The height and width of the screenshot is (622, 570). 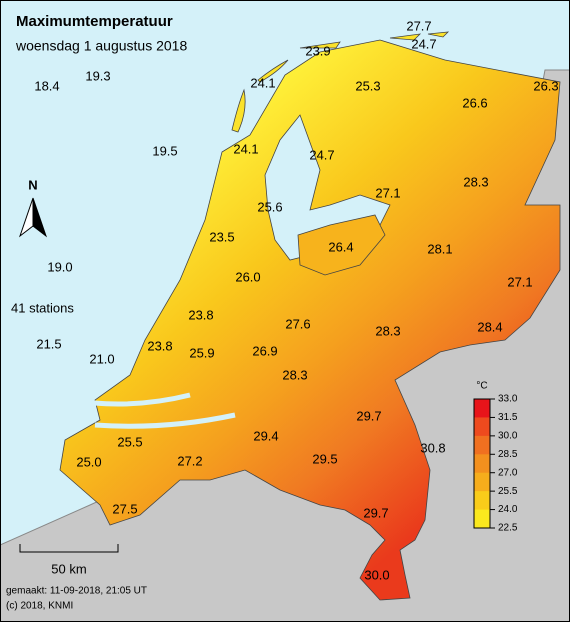 What do you see at coordinates (247, 276) in the screenshot?
I see `station-value: 26.0` at bounding box center [247, 276].